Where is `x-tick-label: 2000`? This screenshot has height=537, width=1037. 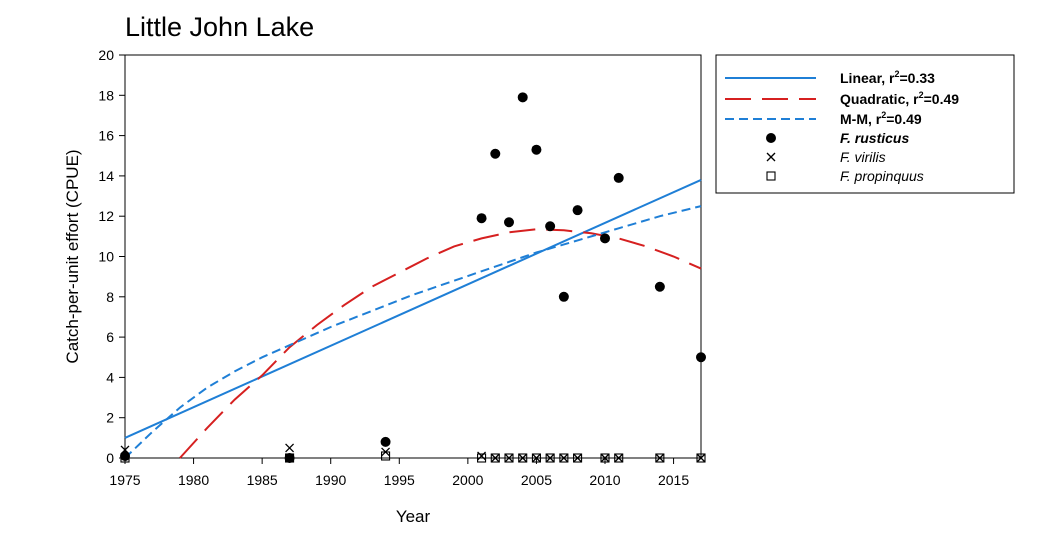
x-tick-label: 2000 is located at coordinates (467, 480).